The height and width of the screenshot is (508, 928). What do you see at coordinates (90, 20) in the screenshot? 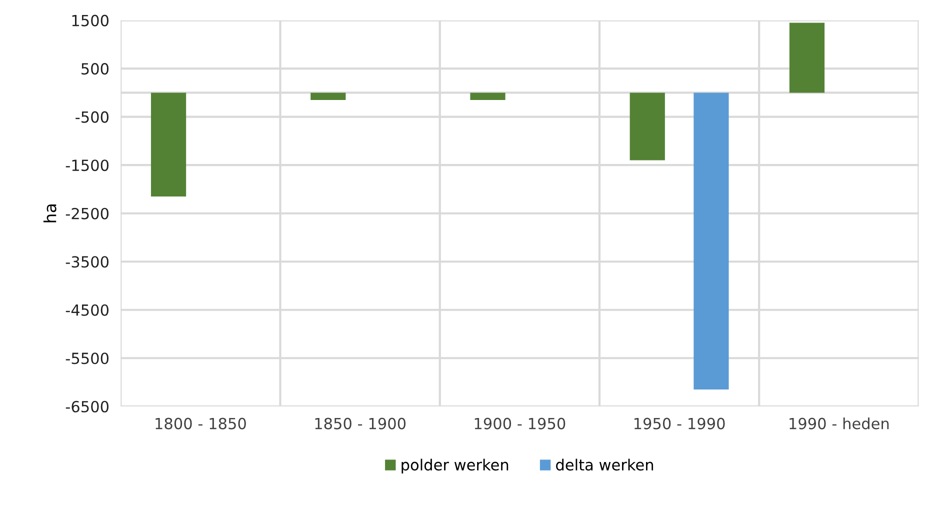
I see `y-tick-label: 1500` at bounding box center [90, 20].